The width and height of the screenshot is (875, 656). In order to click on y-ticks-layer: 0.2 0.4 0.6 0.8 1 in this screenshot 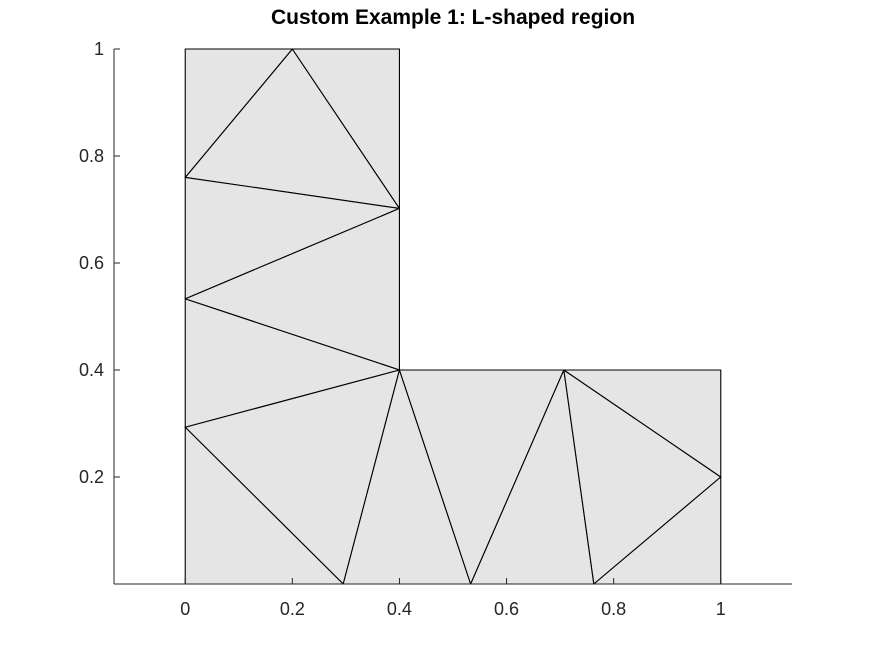, I will do `click(99, 263)`.